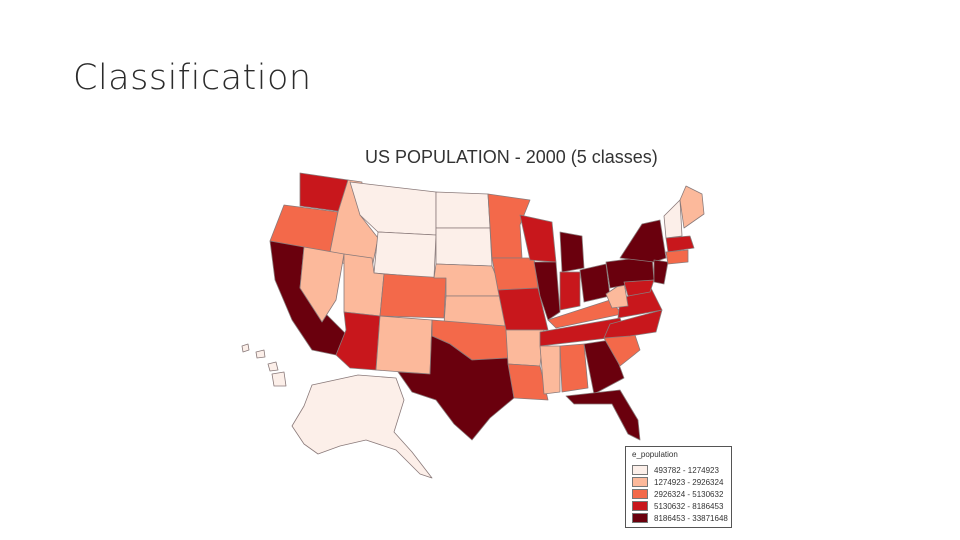 The image size is (960, 540). Describe the element at coordinates (515, 274) in the screenshot. I see `state-iowa` at that location.